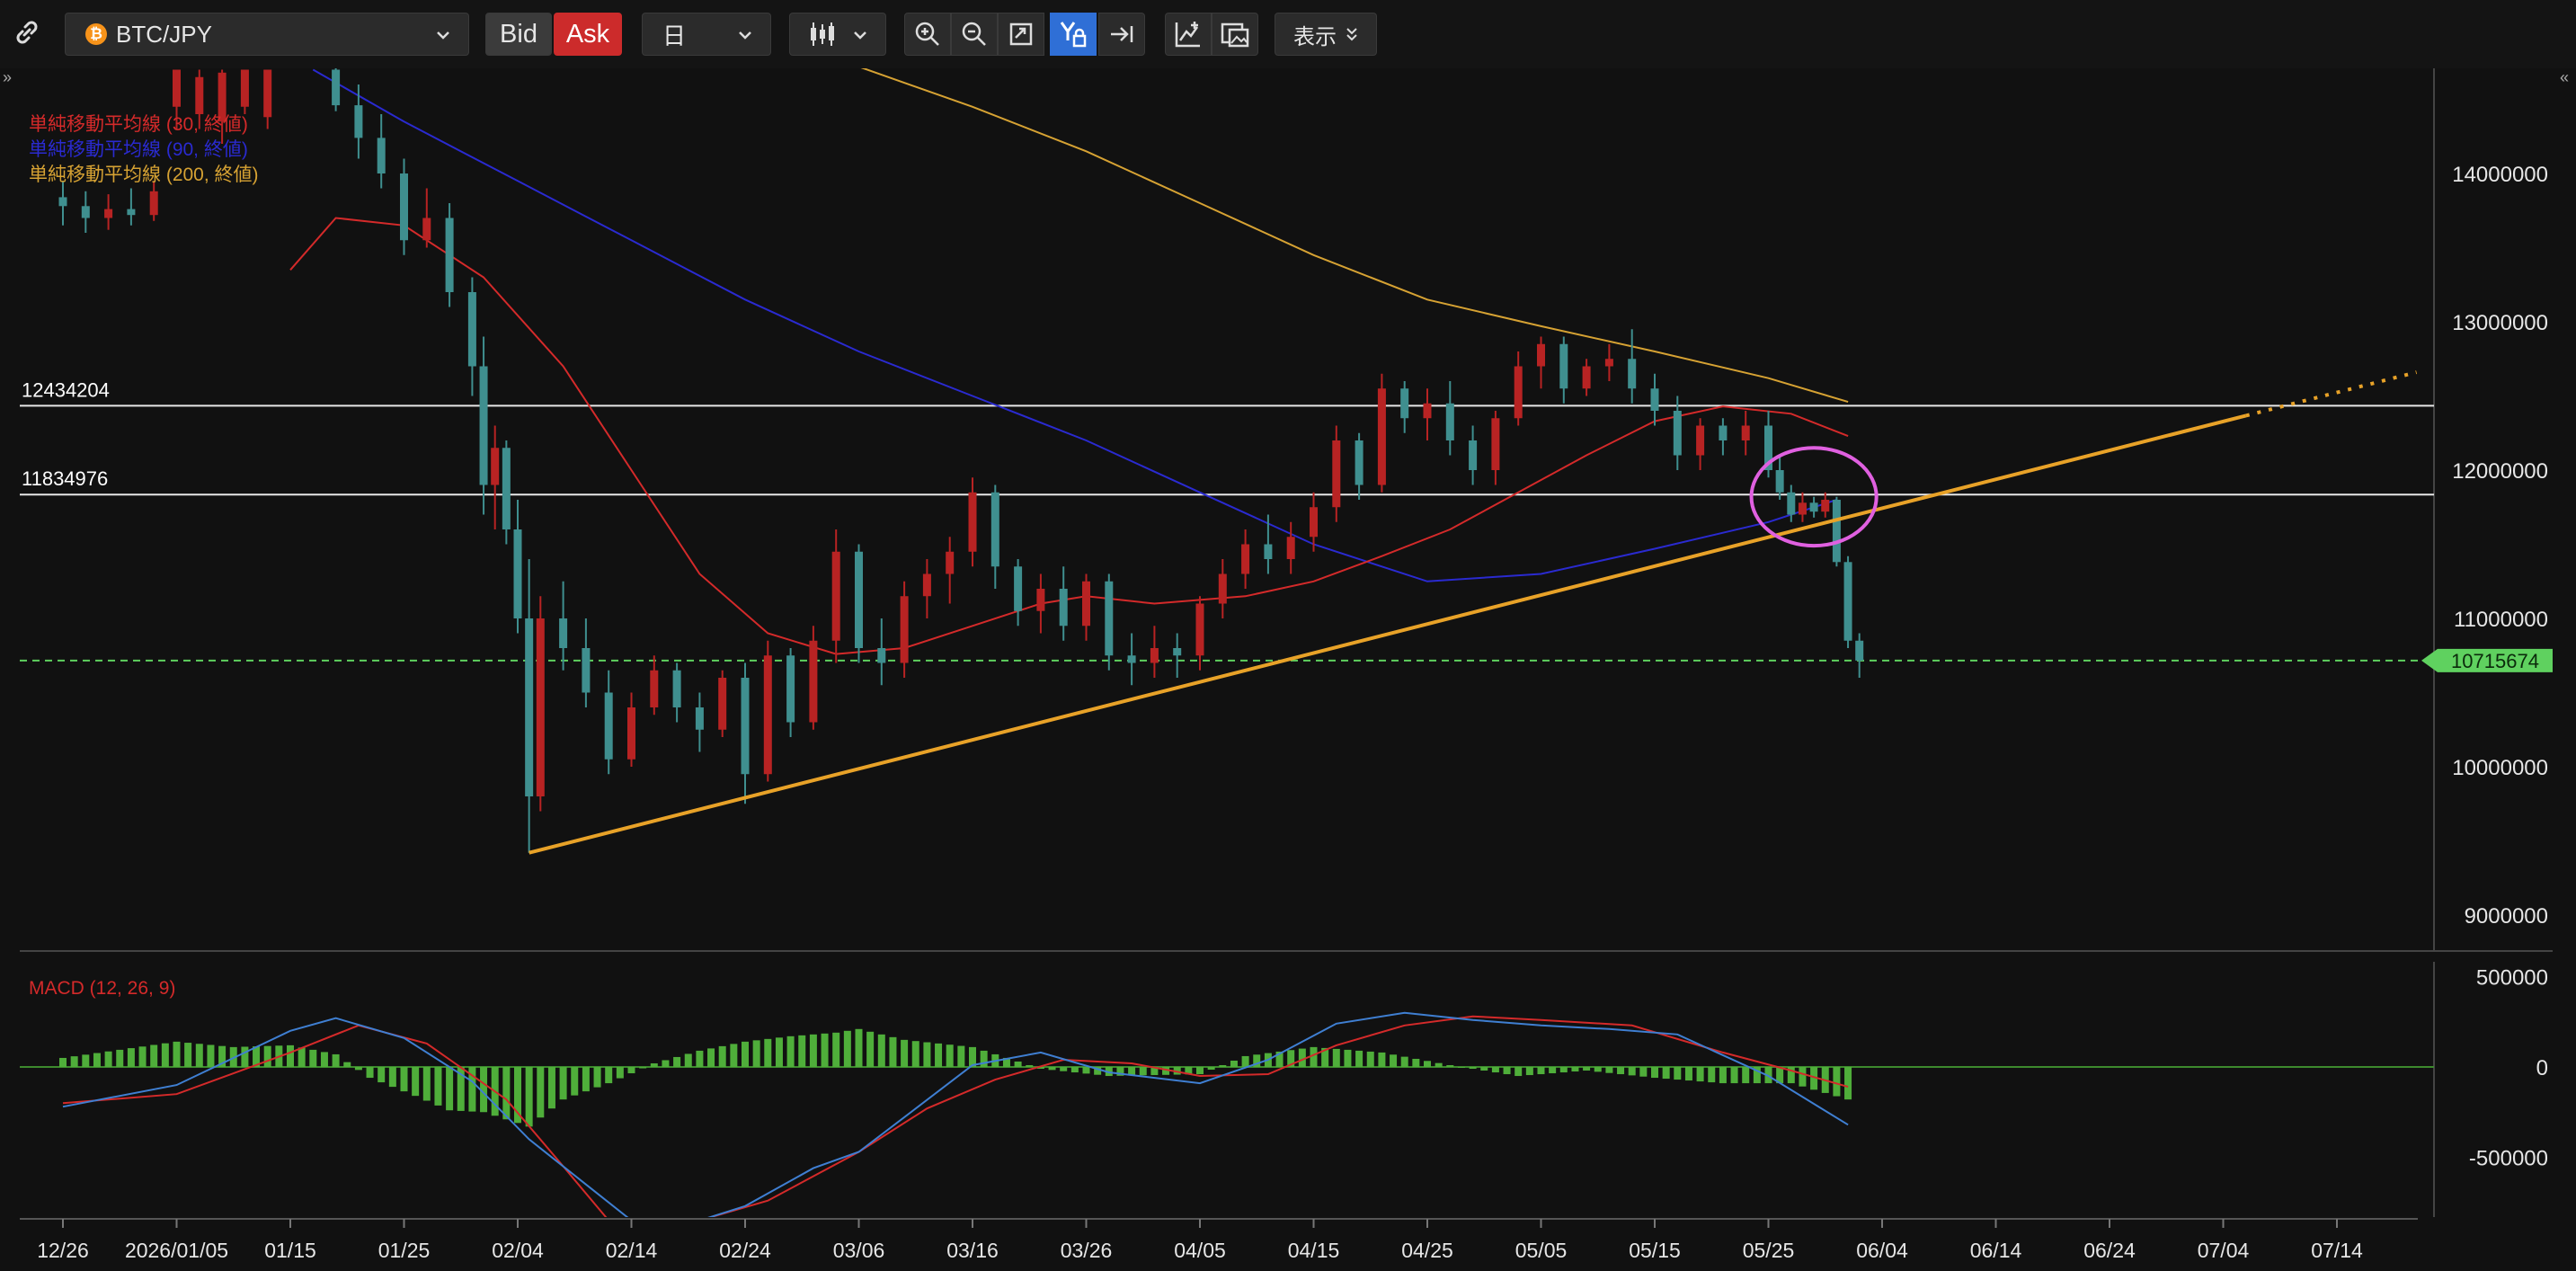 The height and width of the screenshot is (1271, 2576). I want to click on left-panel-toggle-icon: », so click(7, 77).